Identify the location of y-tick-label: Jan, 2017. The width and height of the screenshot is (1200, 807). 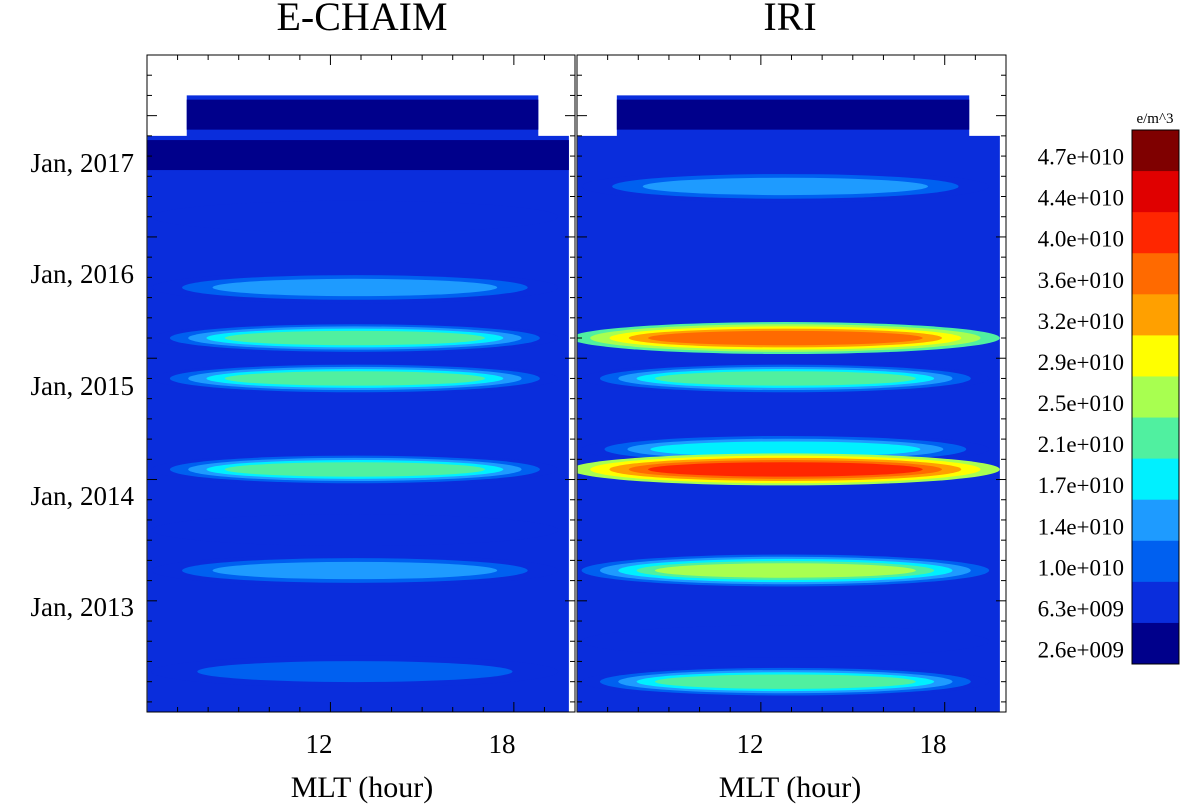
(83, 163).